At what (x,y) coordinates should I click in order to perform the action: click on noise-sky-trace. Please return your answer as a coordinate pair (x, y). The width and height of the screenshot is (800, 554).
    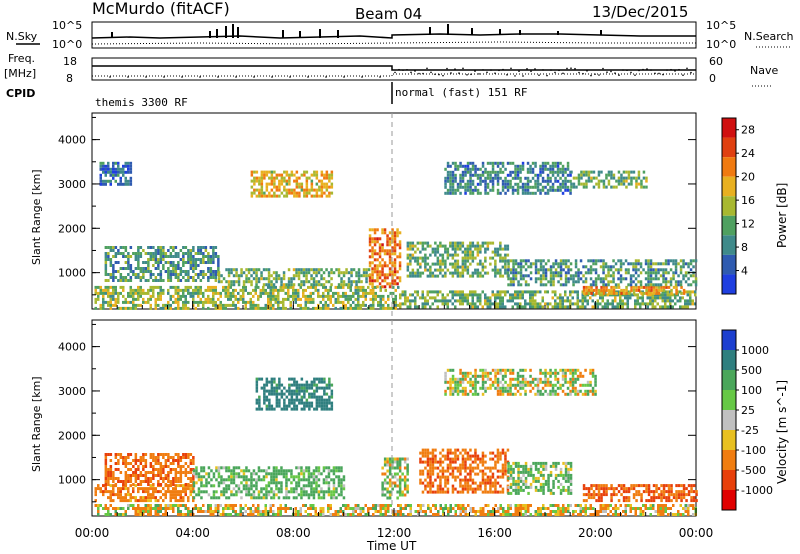
    Looking at the image, I should click on (393, 36).